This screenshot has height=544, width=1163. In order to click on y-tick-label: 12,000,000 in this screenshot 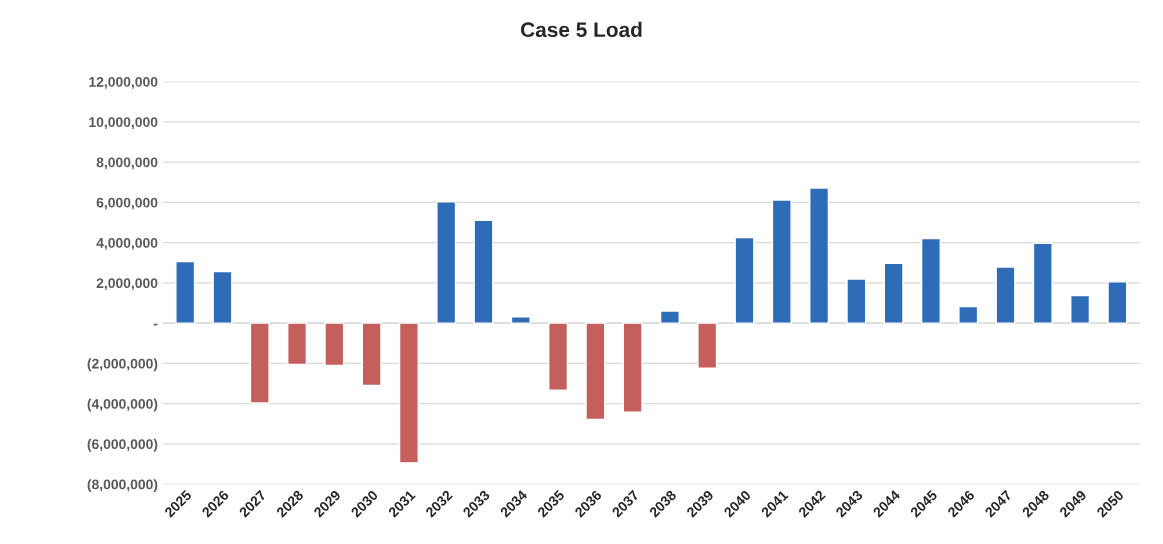, I will do `click(123, 82)`.